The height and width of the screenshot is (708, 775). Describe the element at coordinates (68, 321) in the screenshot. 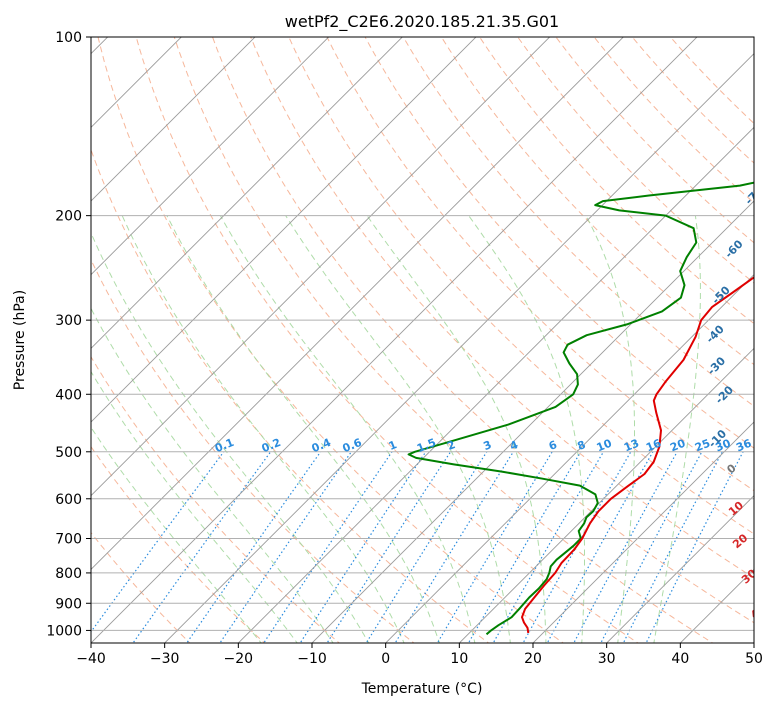

I see `y-tick-label: 300` at that location.